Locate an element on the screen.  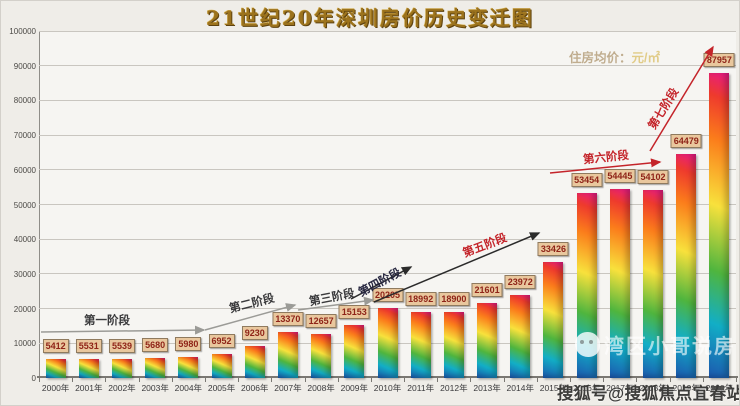
bar-value-label: 54102 is located at coordinates (653, 177).